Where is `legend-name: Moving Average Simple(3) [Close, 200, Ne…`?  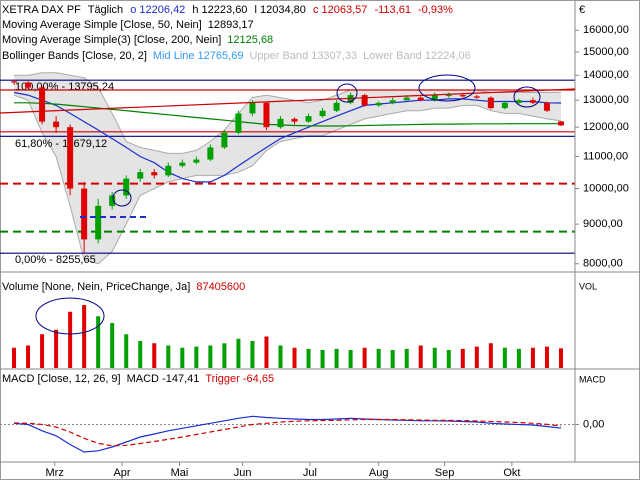 legend-name: Moving Average Simple(3) [Close, 200, Ne… is located at coordinates (111, 40).